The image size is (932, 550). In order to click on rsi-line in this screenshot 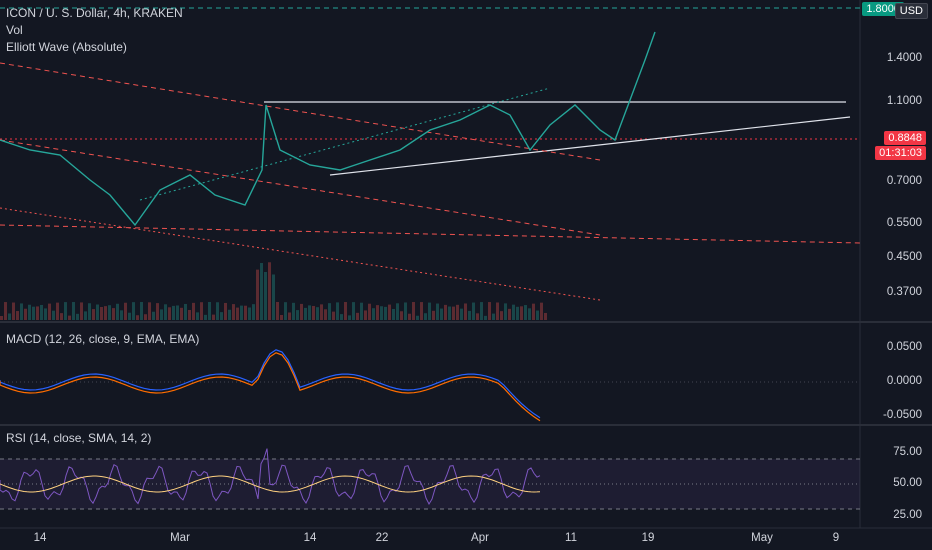, I will do `click(270, 477)`.